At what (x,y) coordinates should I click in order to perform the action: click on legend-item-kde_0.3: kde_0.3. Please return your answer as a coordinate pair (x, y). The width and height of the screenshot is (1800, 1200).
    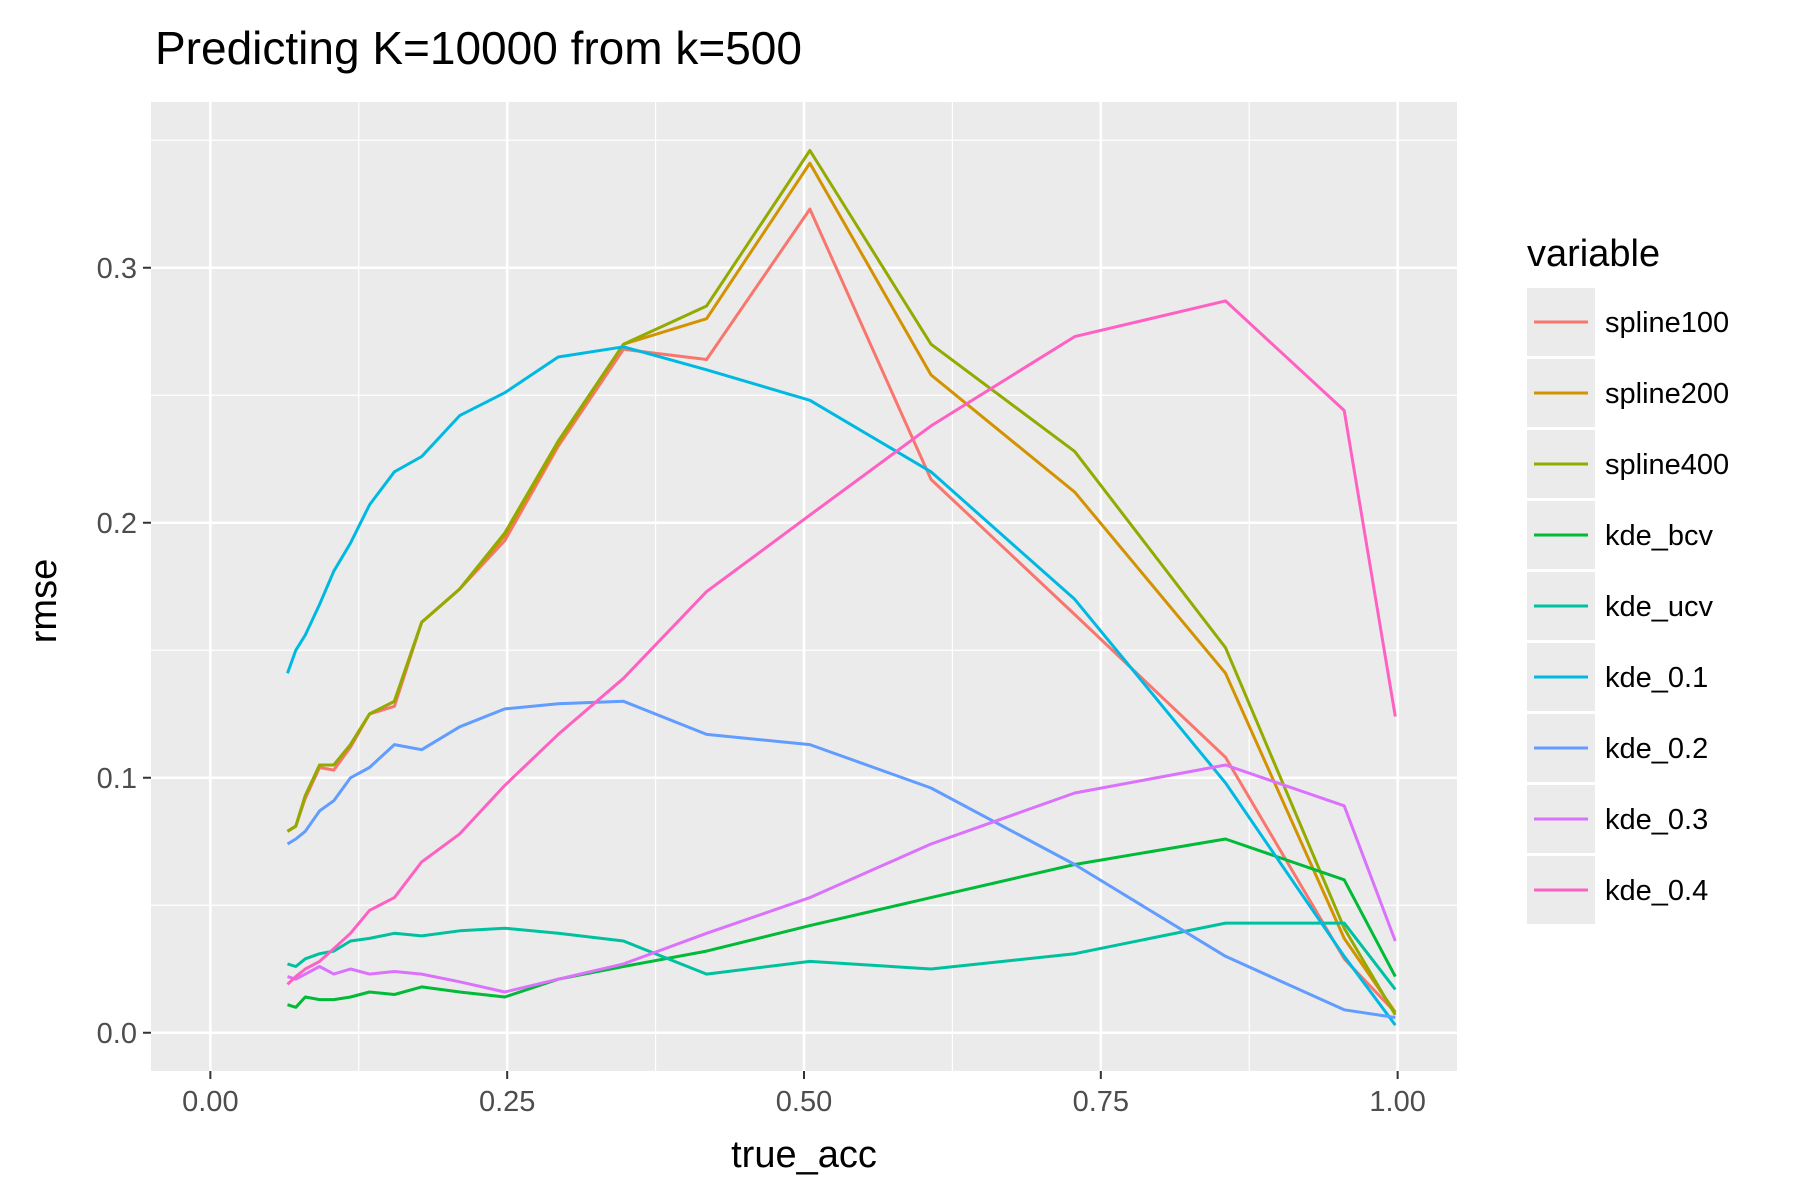
    Looking at the image, I should click on (1617, 819).